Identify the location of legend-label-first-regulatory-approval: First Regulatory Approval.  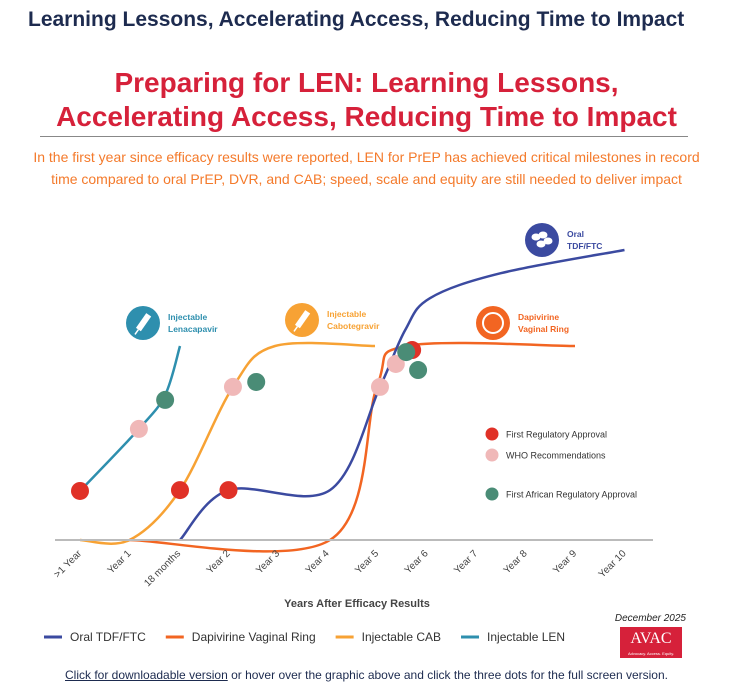
(556, 435).